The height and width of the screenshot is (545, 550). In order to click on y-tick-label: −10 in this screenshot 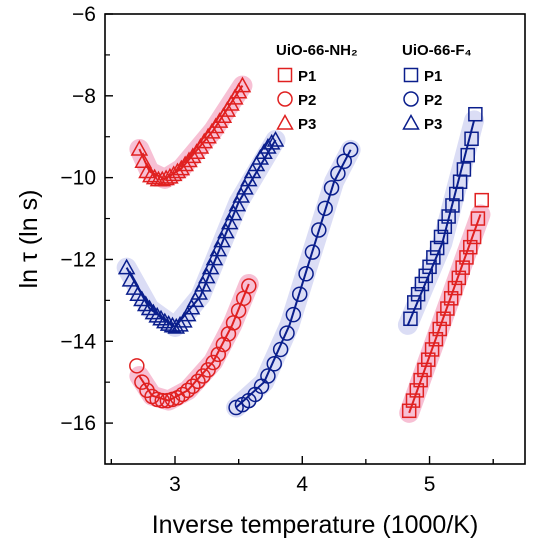, I will do `click(78, 178)`.